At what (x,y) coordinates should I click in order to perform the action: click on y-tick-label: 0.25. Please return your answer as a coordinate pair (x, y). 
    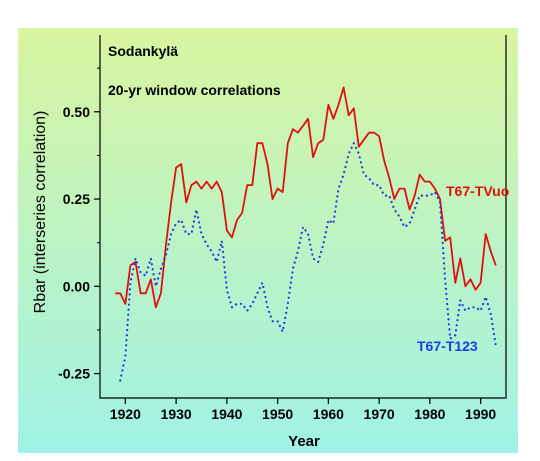
    Looking at the image, I should click on (76, 199).